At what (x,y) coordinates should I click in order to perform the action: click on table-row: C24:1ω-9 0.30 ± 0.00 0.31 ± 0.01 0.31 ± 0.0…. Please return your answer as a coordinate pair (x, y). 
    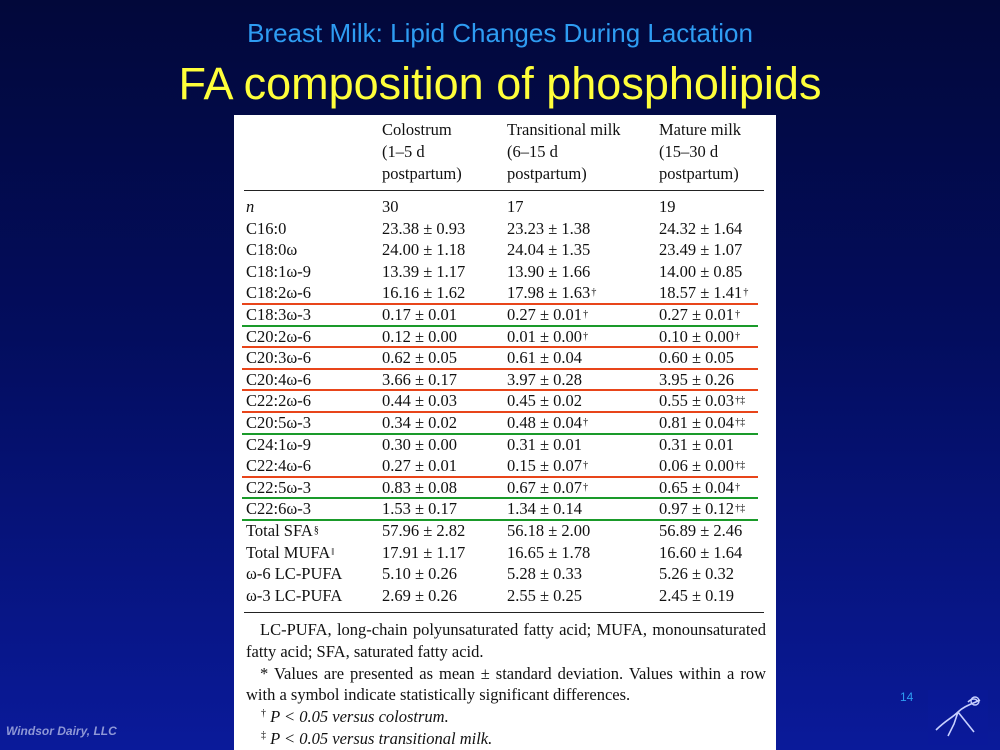
    Looking at the image, I should click on (505, 445).